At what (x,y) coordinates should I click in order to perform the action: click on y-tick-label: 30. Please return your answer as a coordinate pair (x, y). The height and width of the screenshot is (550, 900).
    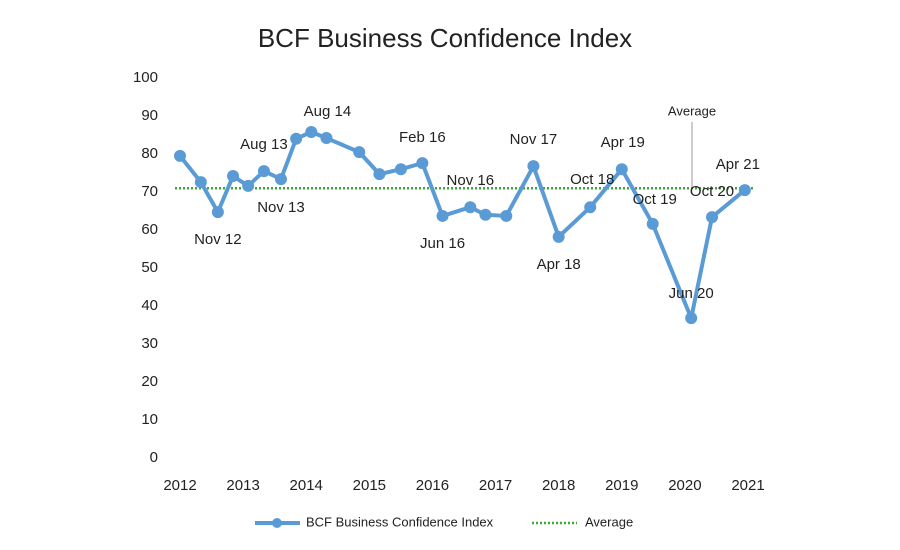
    Looking at the image, I should click on (149, 343).